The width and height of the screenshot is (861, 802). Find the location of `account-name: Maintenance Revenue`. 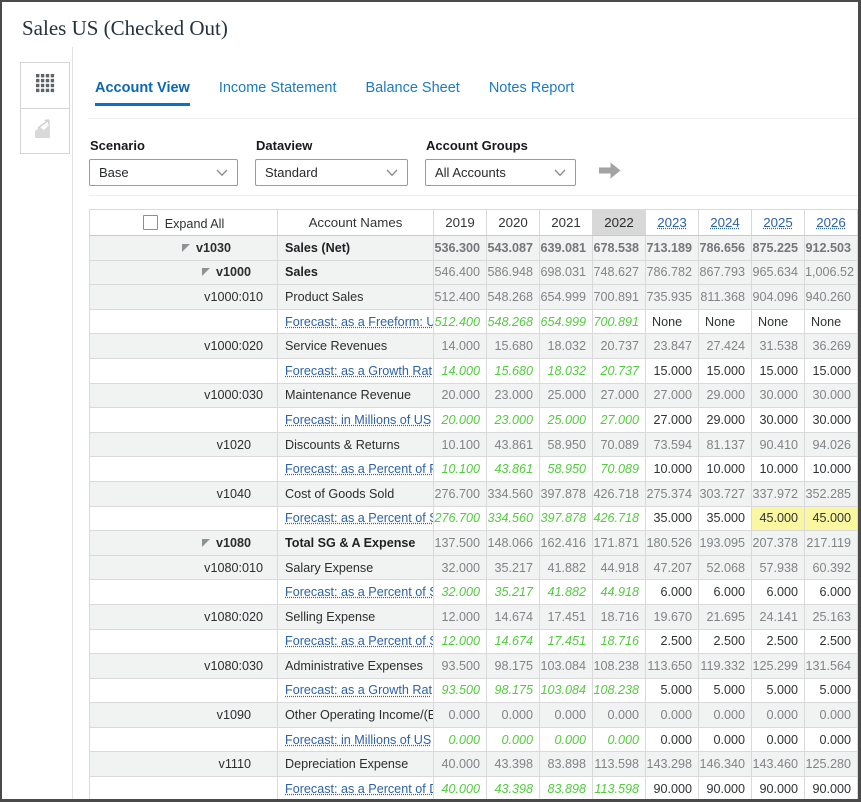

account-name: Maintenance Revenue is located at coordinates (355, 395).